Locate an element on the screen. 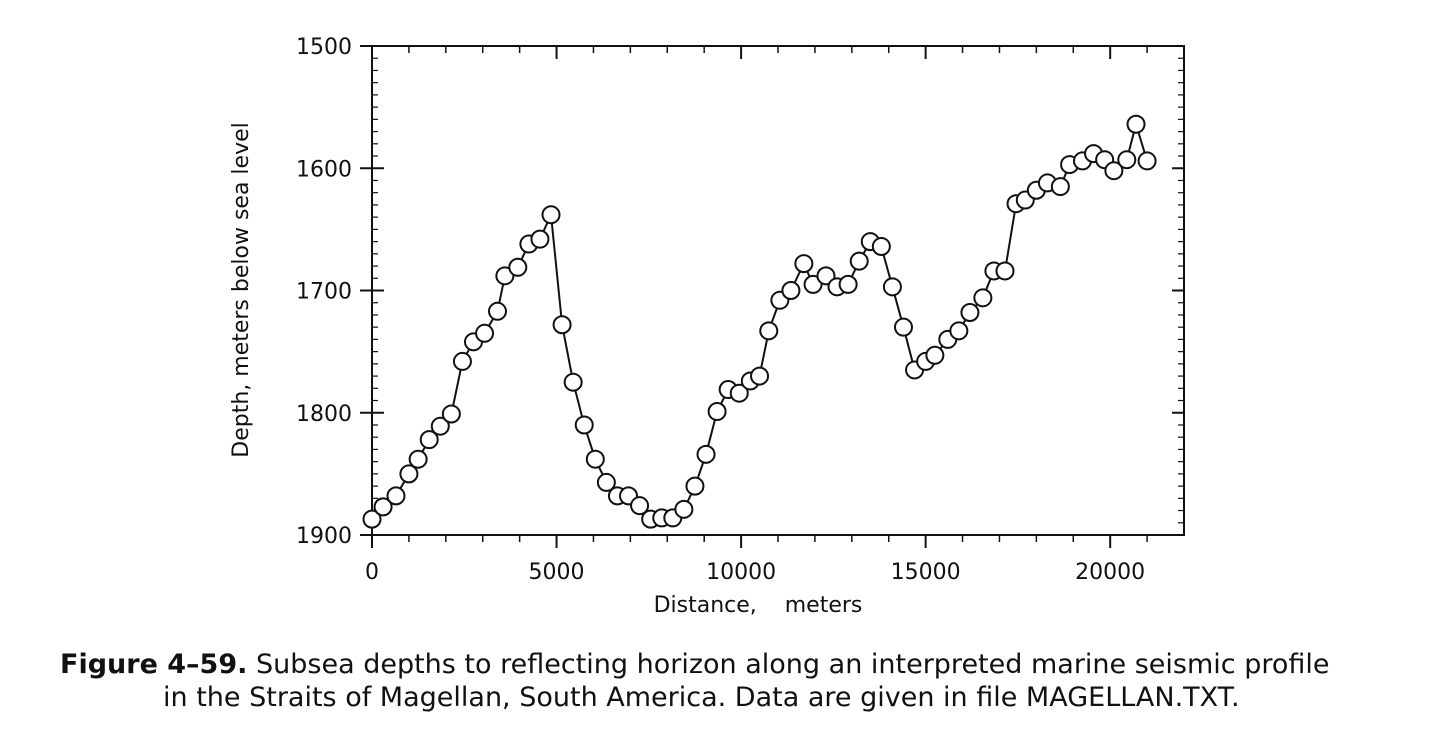 Image resolution: width=1449 pixels, height=735 pixels. figure-number: Figure 4–59. is located at coordinates (154, 664).